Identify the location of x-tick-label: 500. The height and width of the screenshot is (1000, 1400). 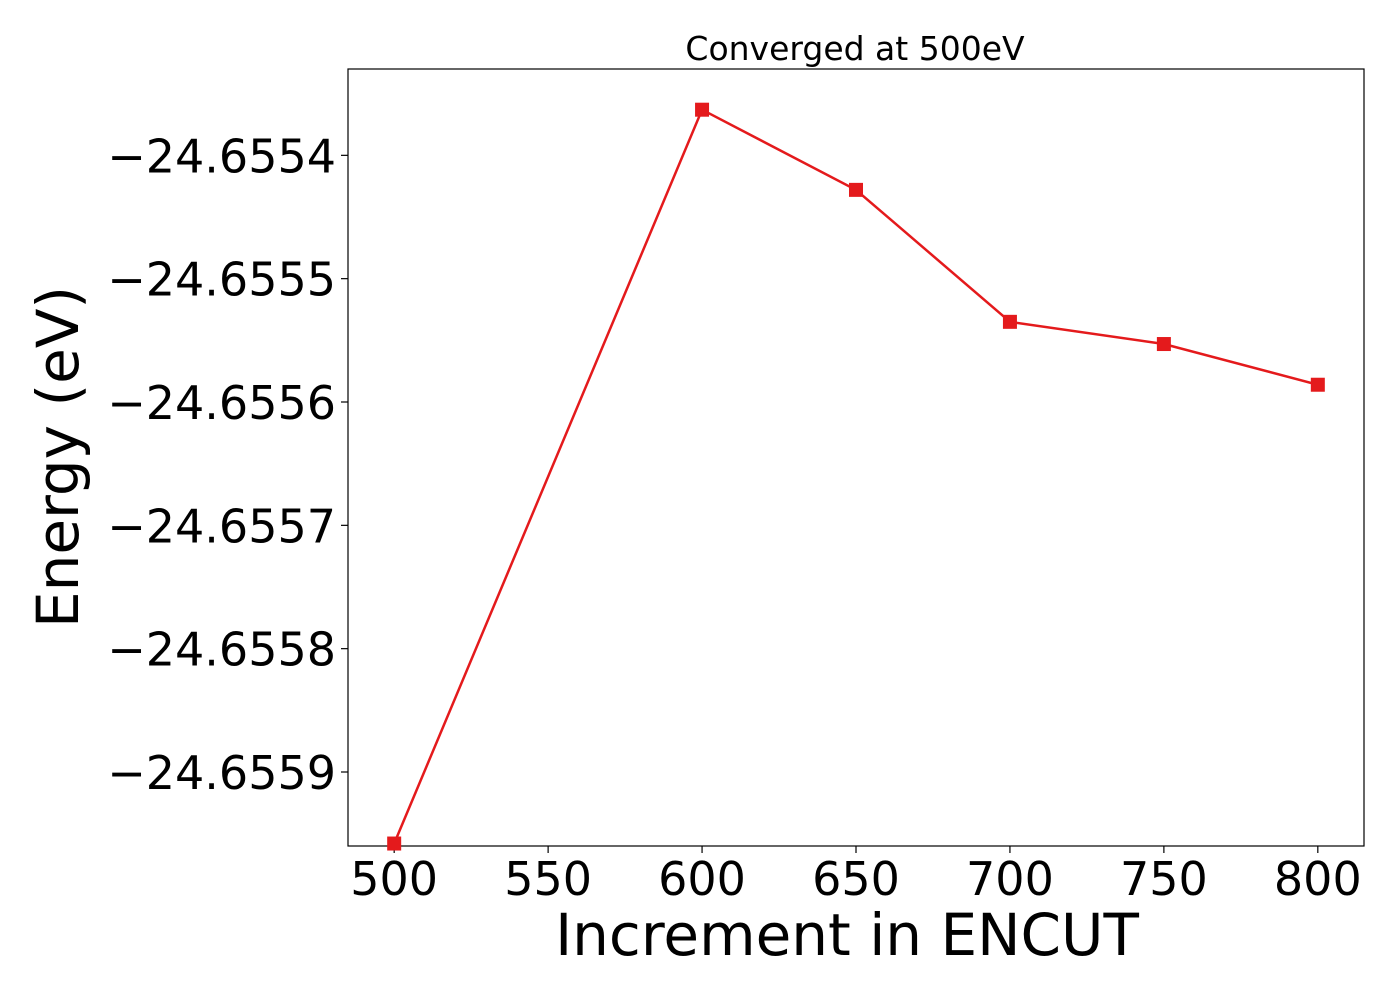
(394, 879).